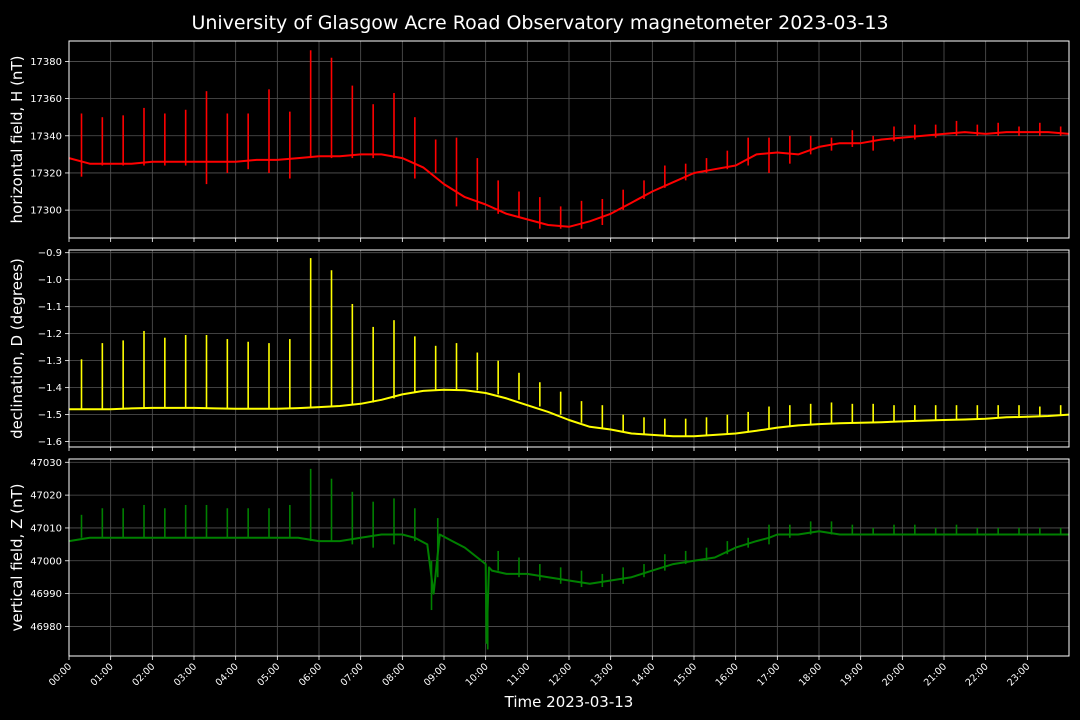 This screenshot has width=1080, height=720. Describe the element at coordinates (46, 136) in the screenshot. I see `y-tick-label: 17340` at that location.